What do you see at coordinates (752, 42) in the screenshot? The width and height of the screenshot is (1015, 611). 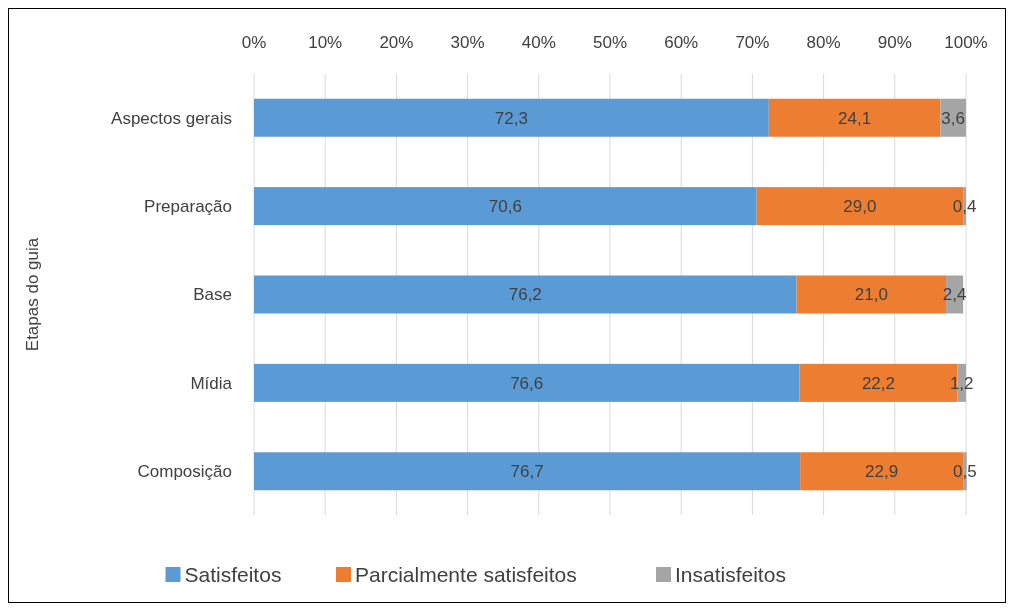 I see `x-tick-label: 70%` at bounding box center [752, 42].